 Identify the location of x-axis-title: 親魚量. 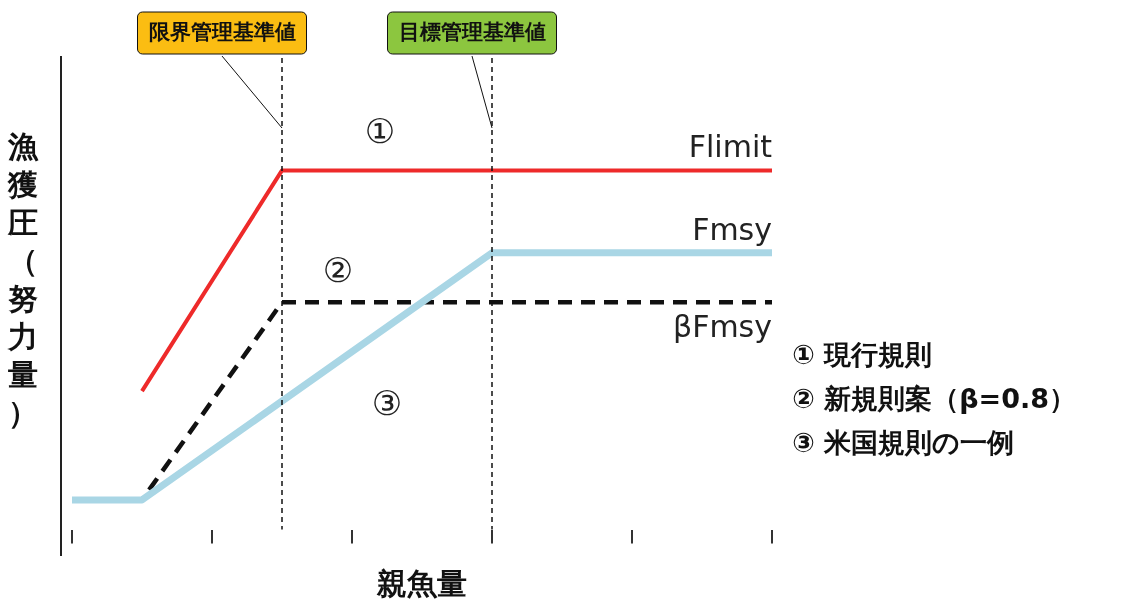
(421, 583).